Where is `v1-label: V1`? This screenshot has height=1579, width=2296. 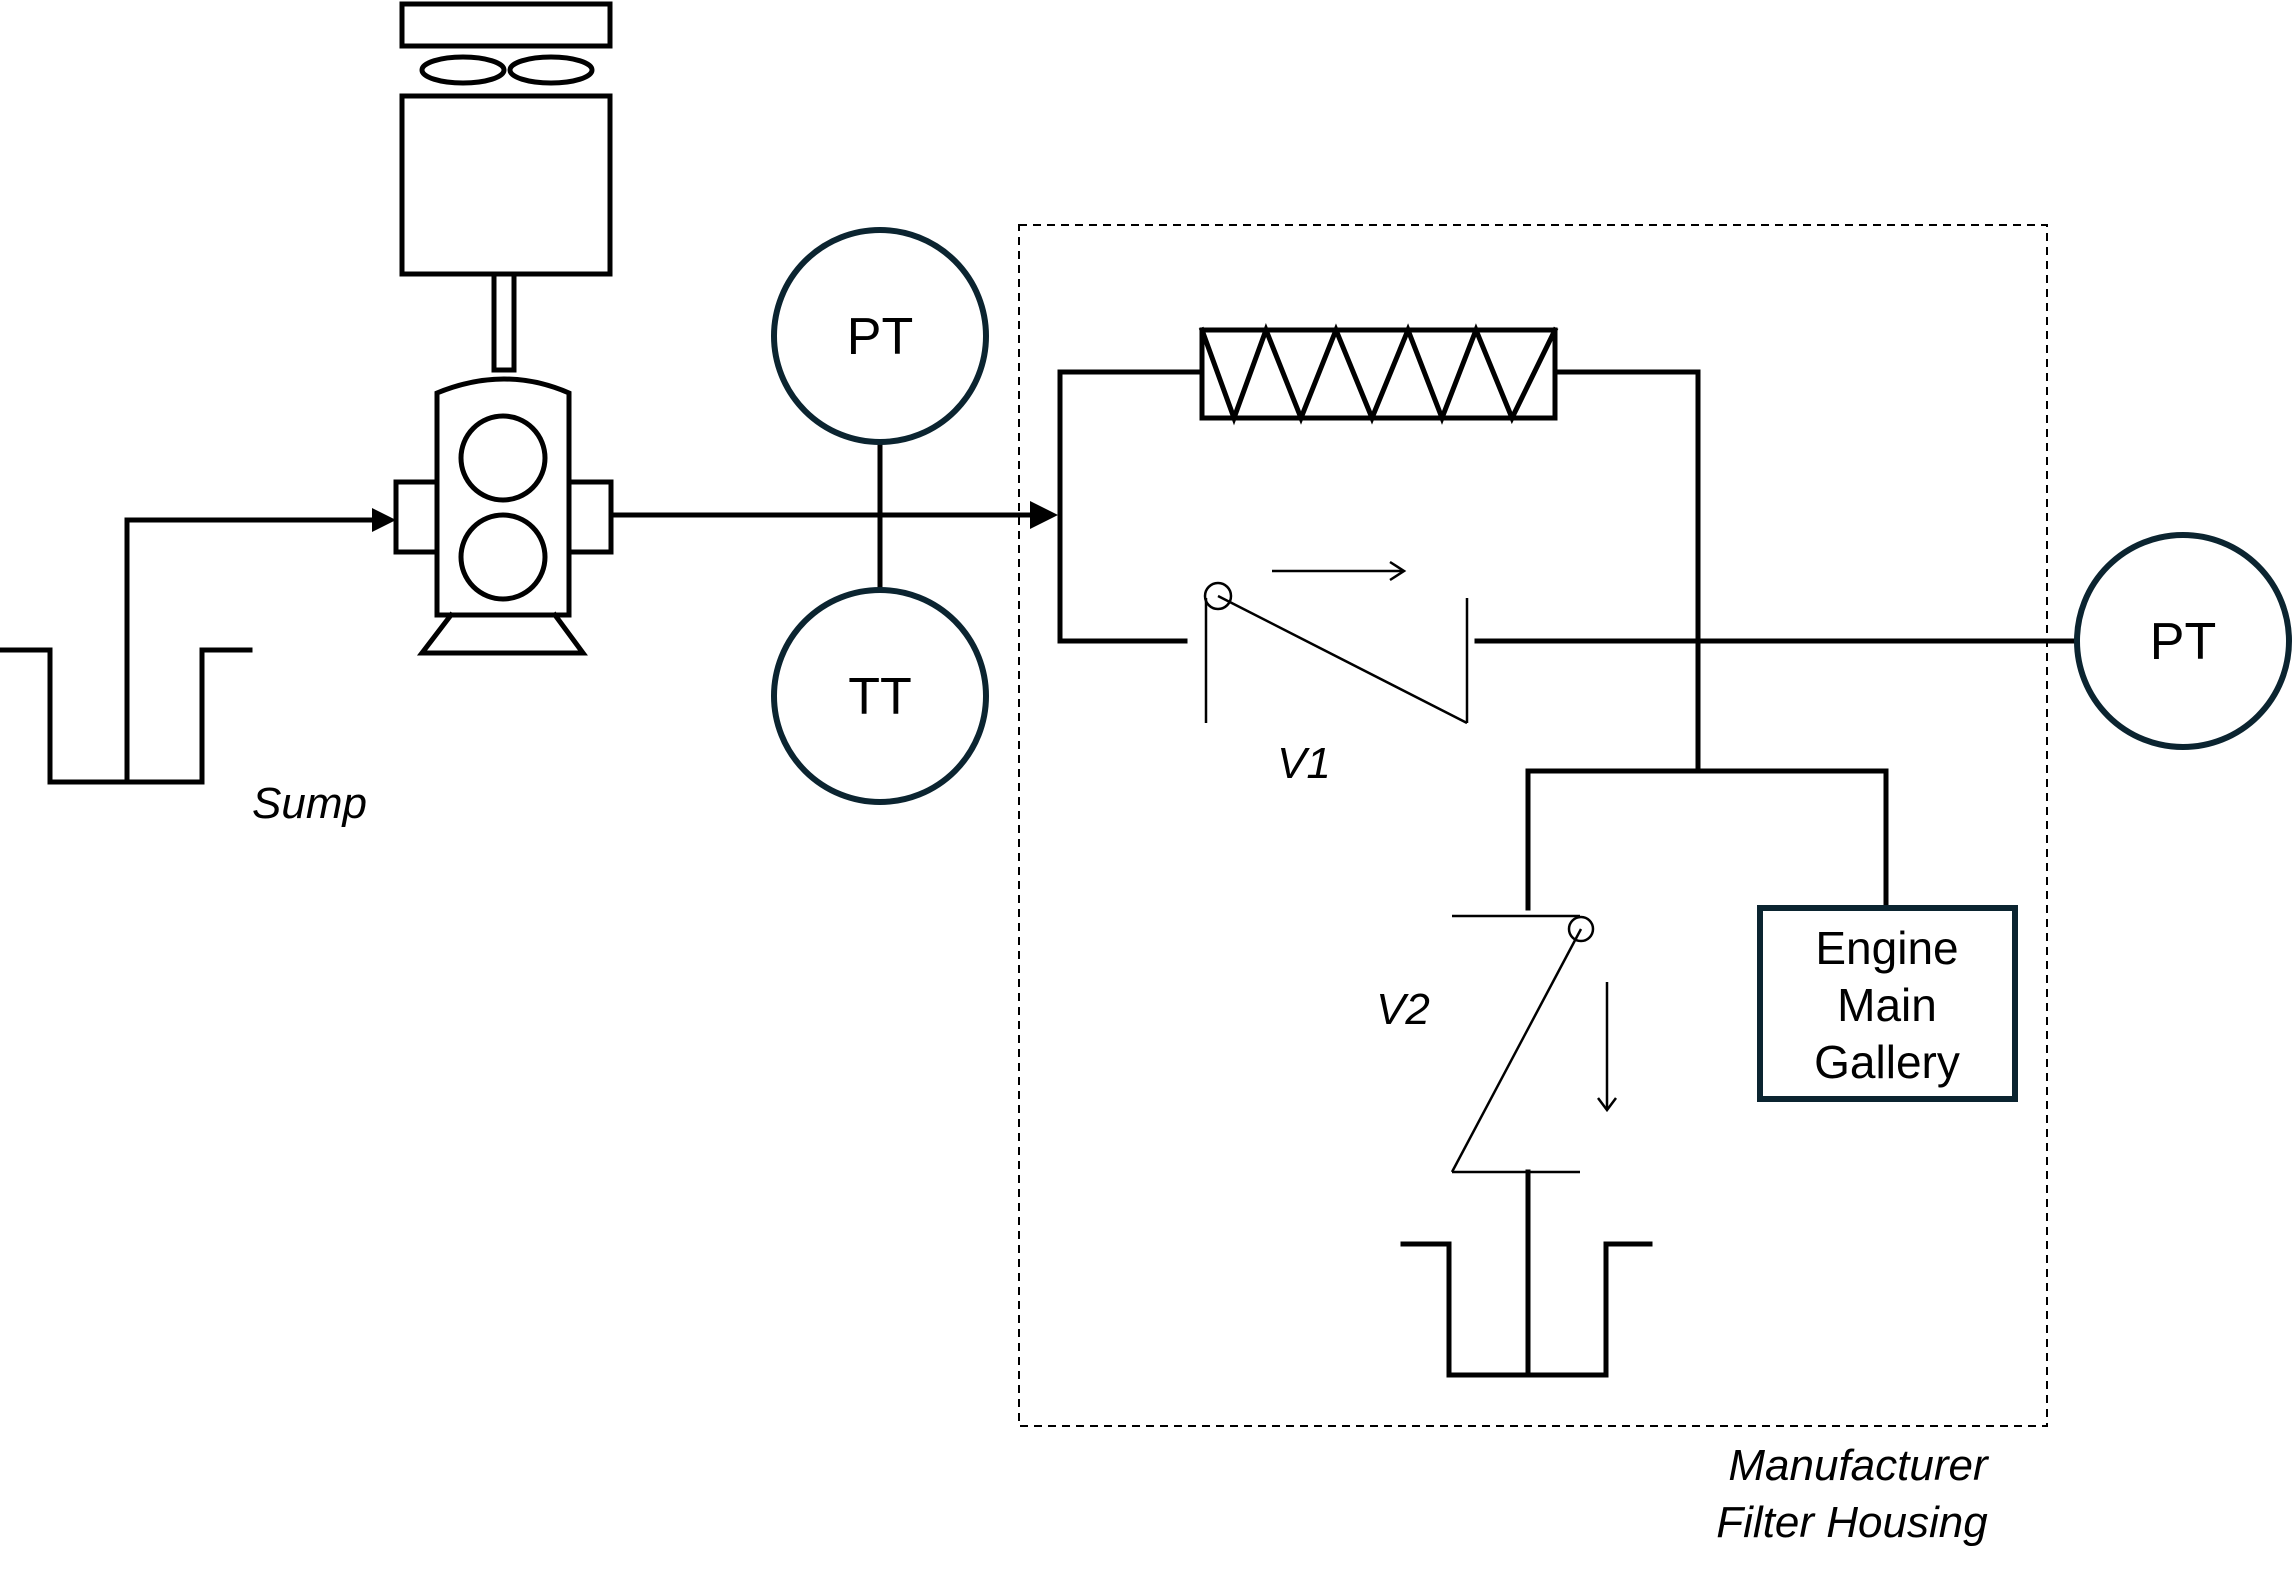
v1-label: V1 is located at coordinates (1304, 763).